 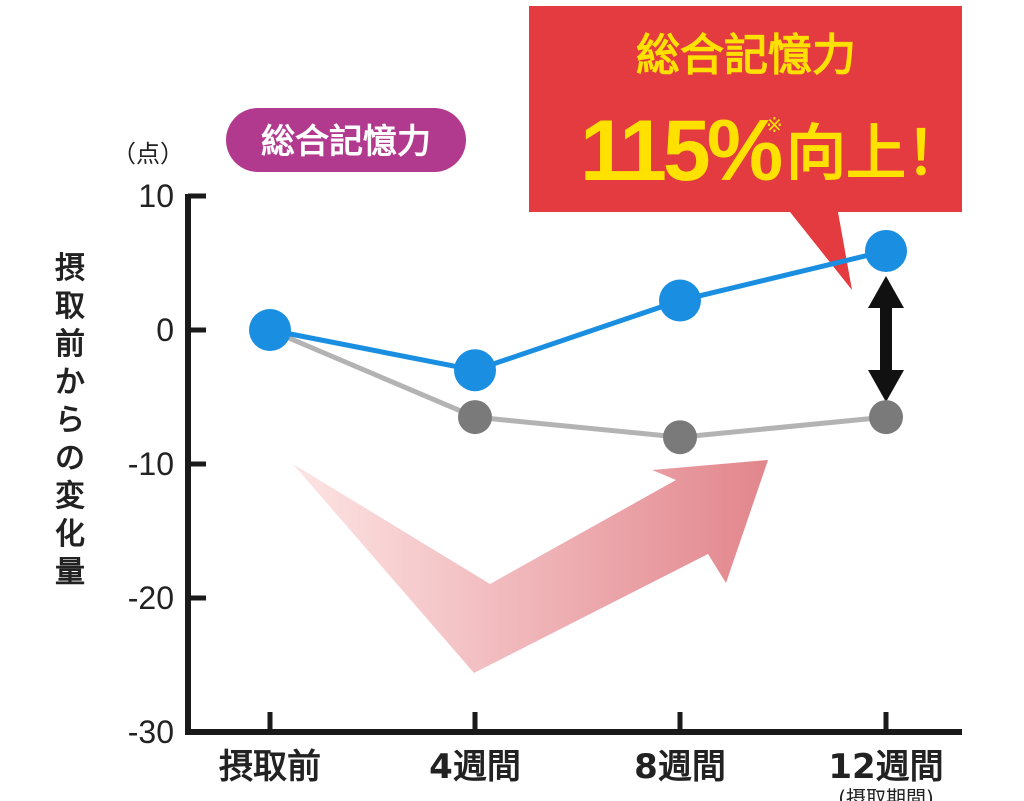 I want to click on callout-percent: 115%, so click(x=681, y=151).